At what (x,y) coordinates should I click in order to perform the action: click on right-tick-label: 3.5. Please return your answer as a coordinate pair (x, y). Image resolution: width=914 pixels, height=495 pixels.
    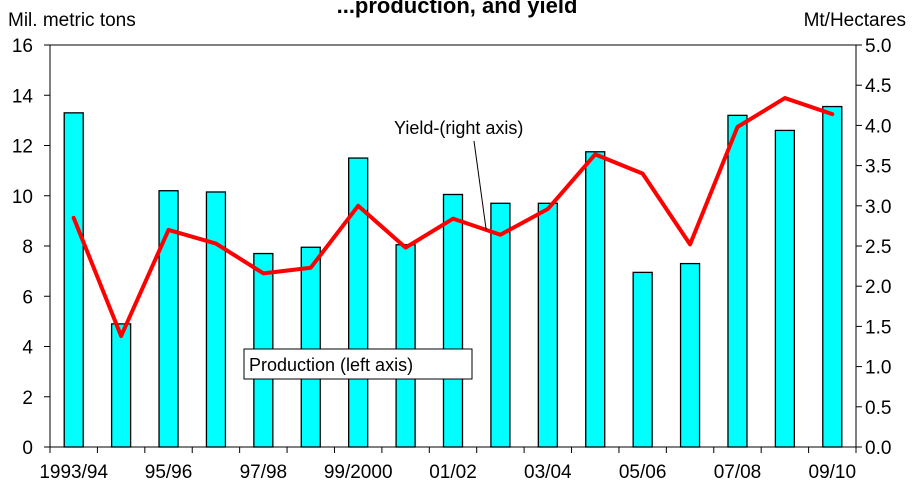
    Looking at the image, I should click on (878, 167).